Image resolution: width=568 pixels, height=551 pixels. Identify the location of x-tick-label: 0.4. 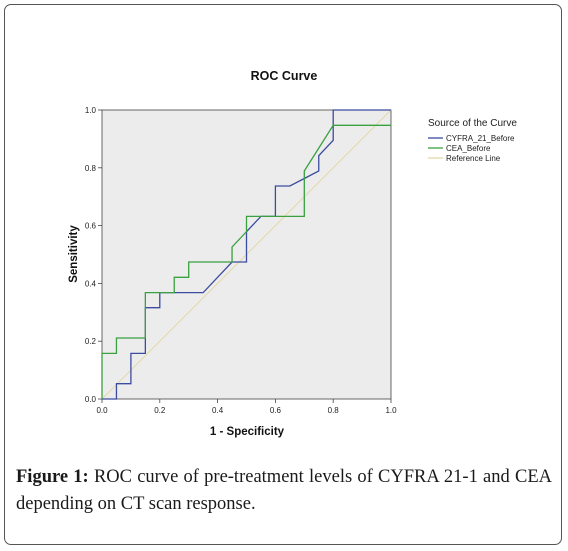
(218, 410).